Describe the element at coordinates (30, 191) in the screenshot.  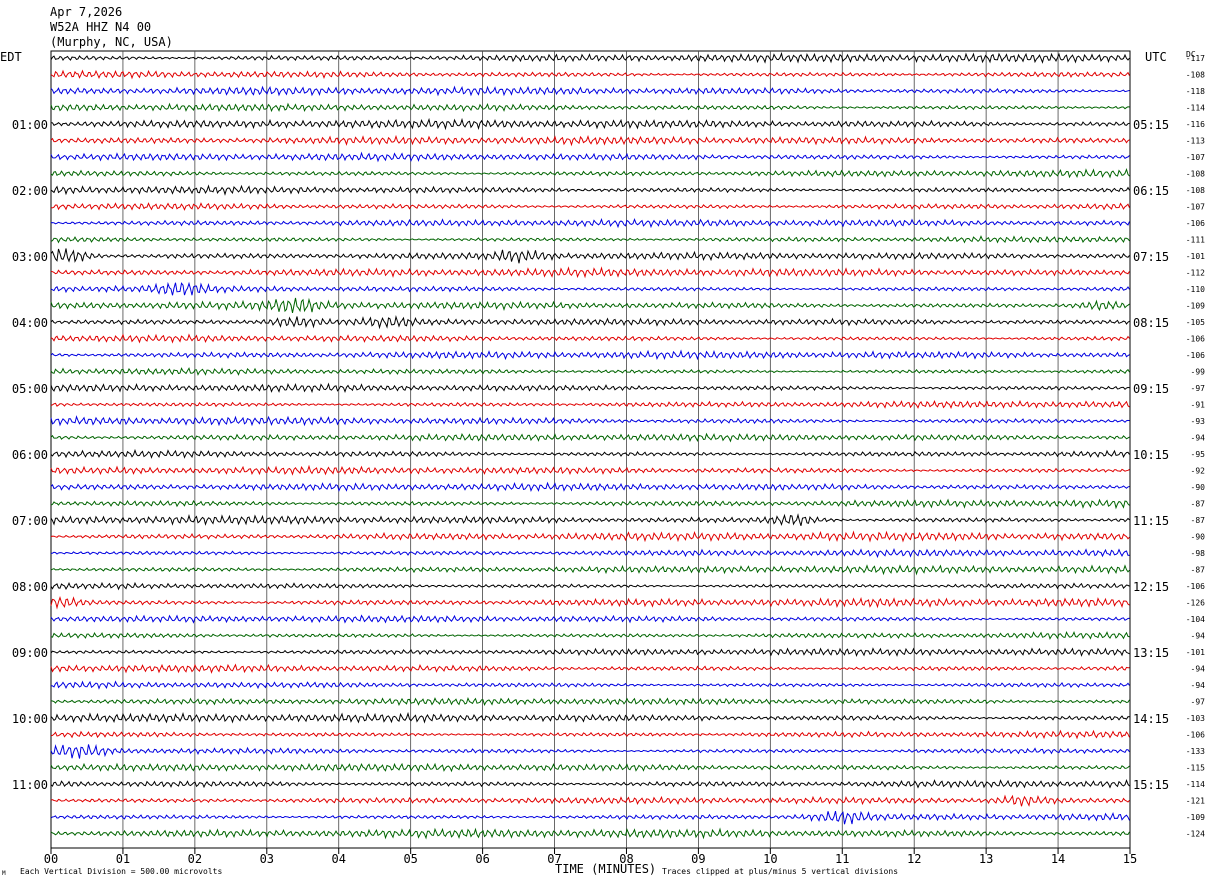
I see `left-hour-label: 02:00` at that location.